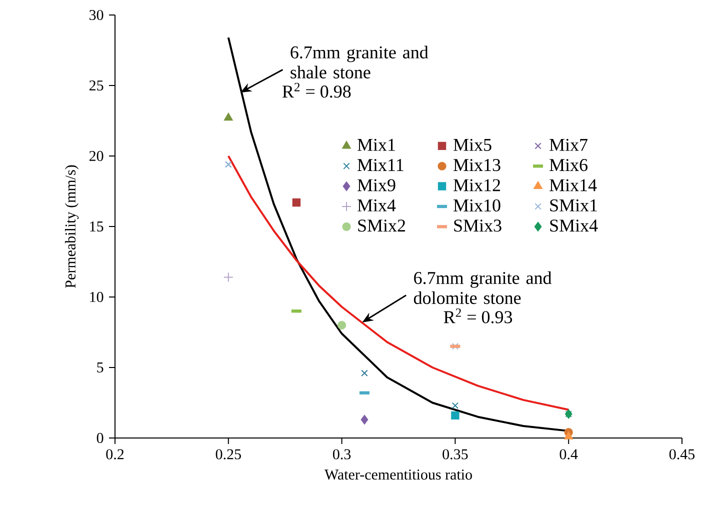 The image size is (724, 517). Describe the element at coordinates (455, 454) in the screenshot. I see `x-tick-label: 0.35` at that location.